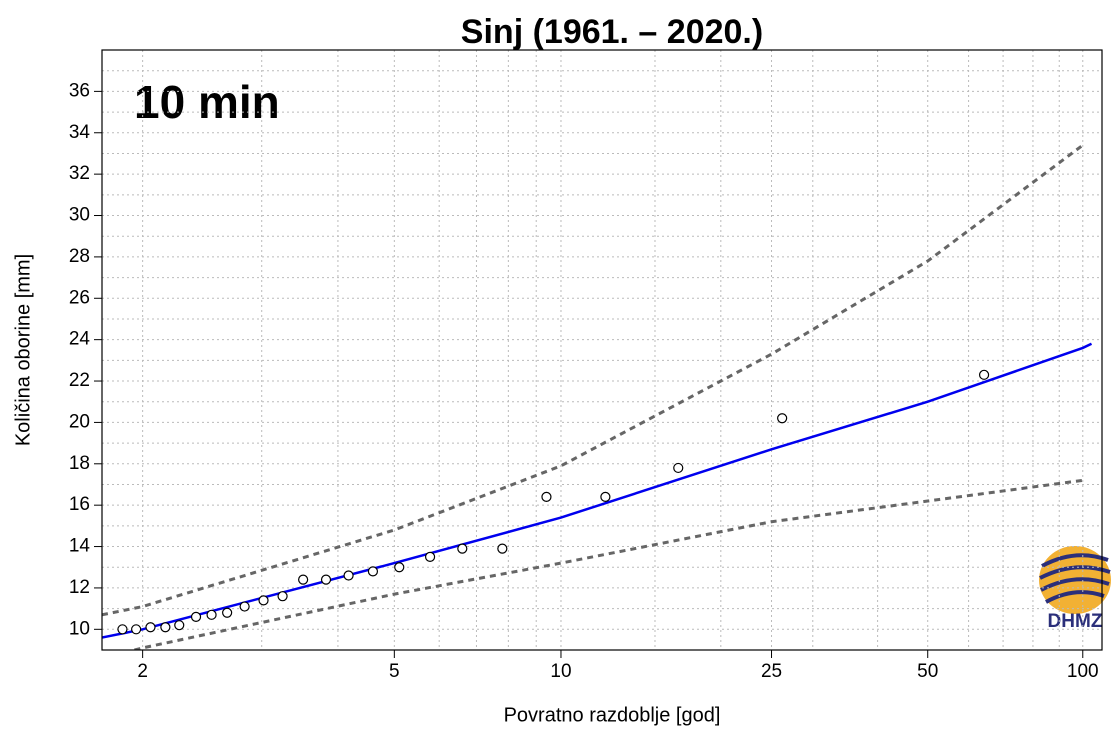 This screenshot has width=1113, height=730. I want to click on x-tick-label: 10, so click(560, 671).